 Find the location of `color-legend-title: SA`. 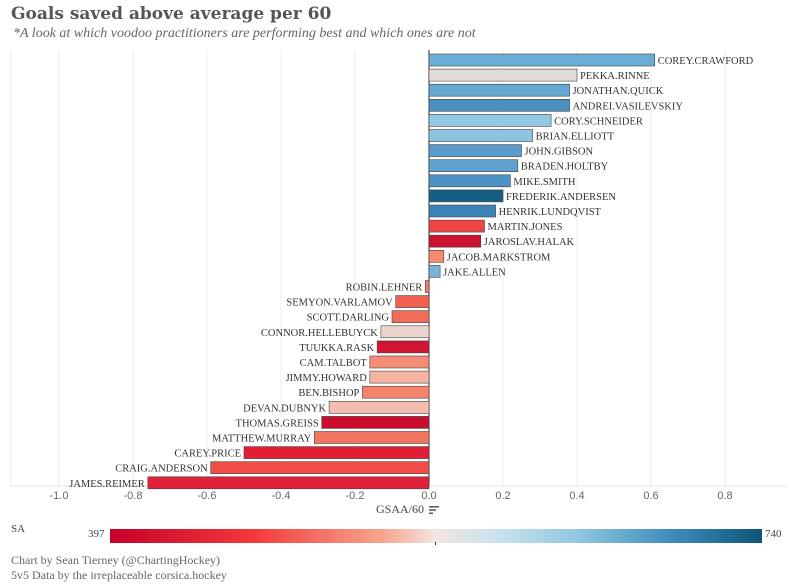

color-legend-title: SA is located at coordinates (18, 529).